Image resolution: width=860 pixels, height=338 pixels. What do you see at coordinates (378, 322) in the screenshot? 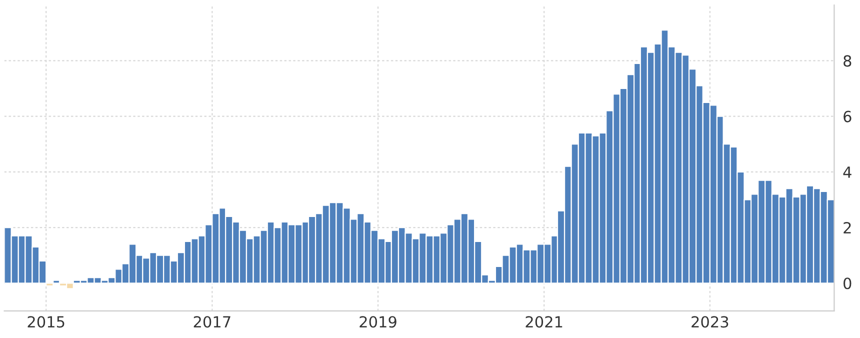
I see `x-tick-label: 2019` at bounding box center [378, 322].